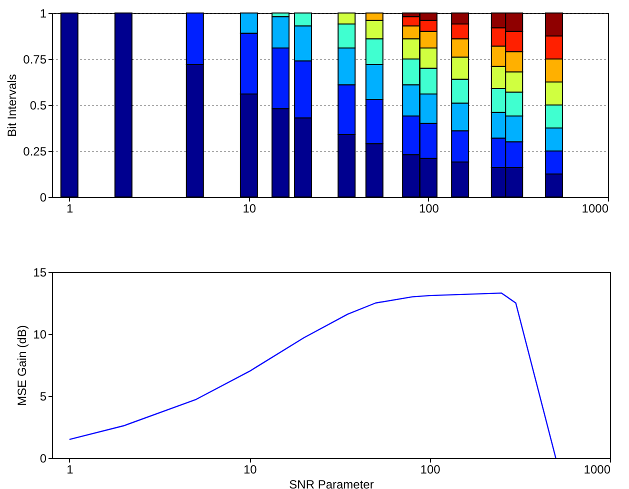  Describe the element at coordinates (35, 151) in the screenshot. I see `y-tick-label: 0.25` at that location.